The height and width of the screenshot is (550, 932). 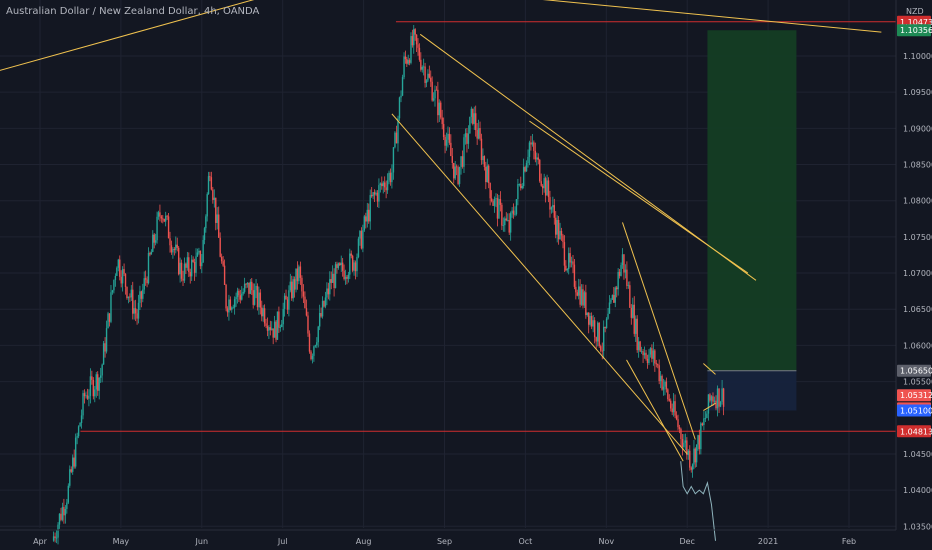 I want to click on price-axis-panel, so click(x=914, y=275).